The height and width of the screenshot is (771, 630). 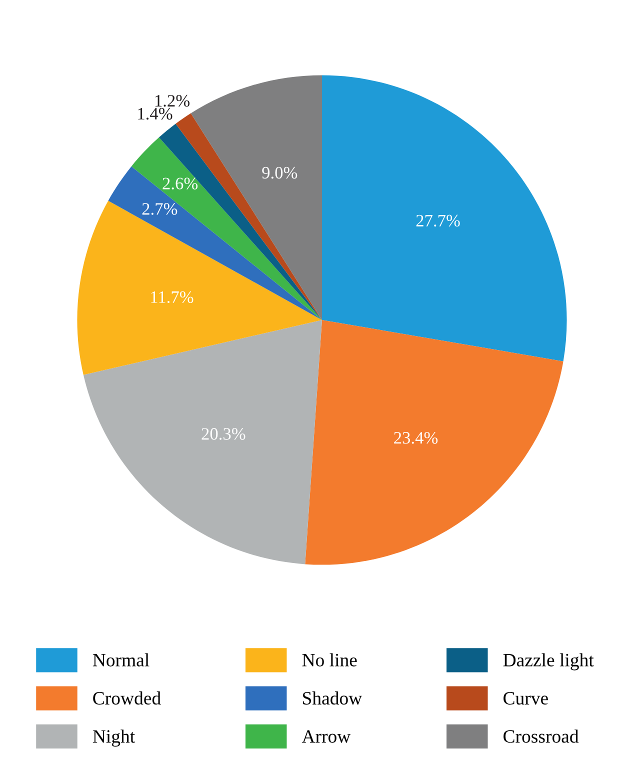 I want to click on data-label: 9.0%, so click(x=280, y=172).